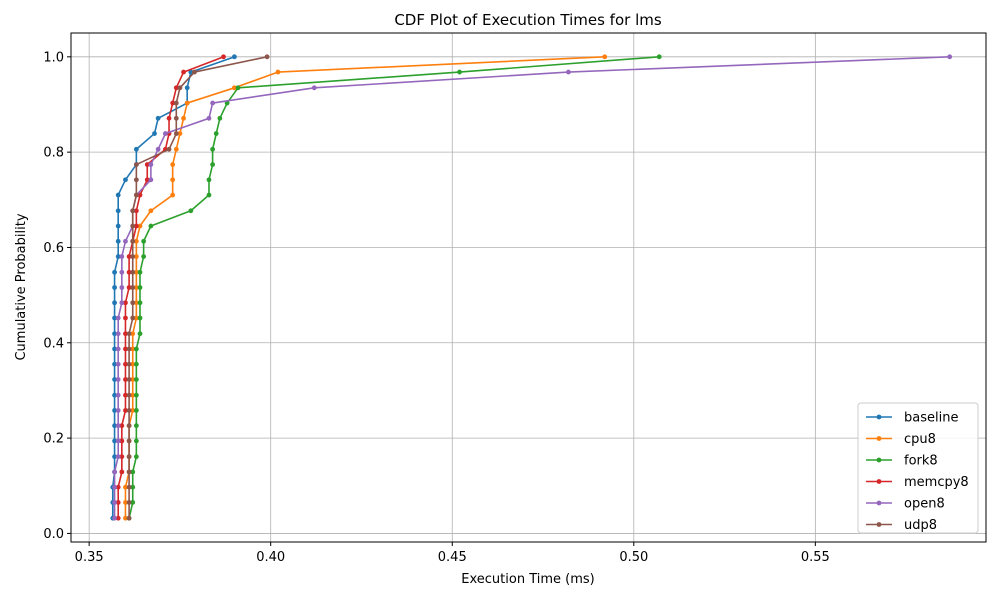 This screenshot has height=600, width=1000. Describe the element at coordinates (21, 286) in the screenshot. I see `y-axis-label: Cumulative Probability` at that location.